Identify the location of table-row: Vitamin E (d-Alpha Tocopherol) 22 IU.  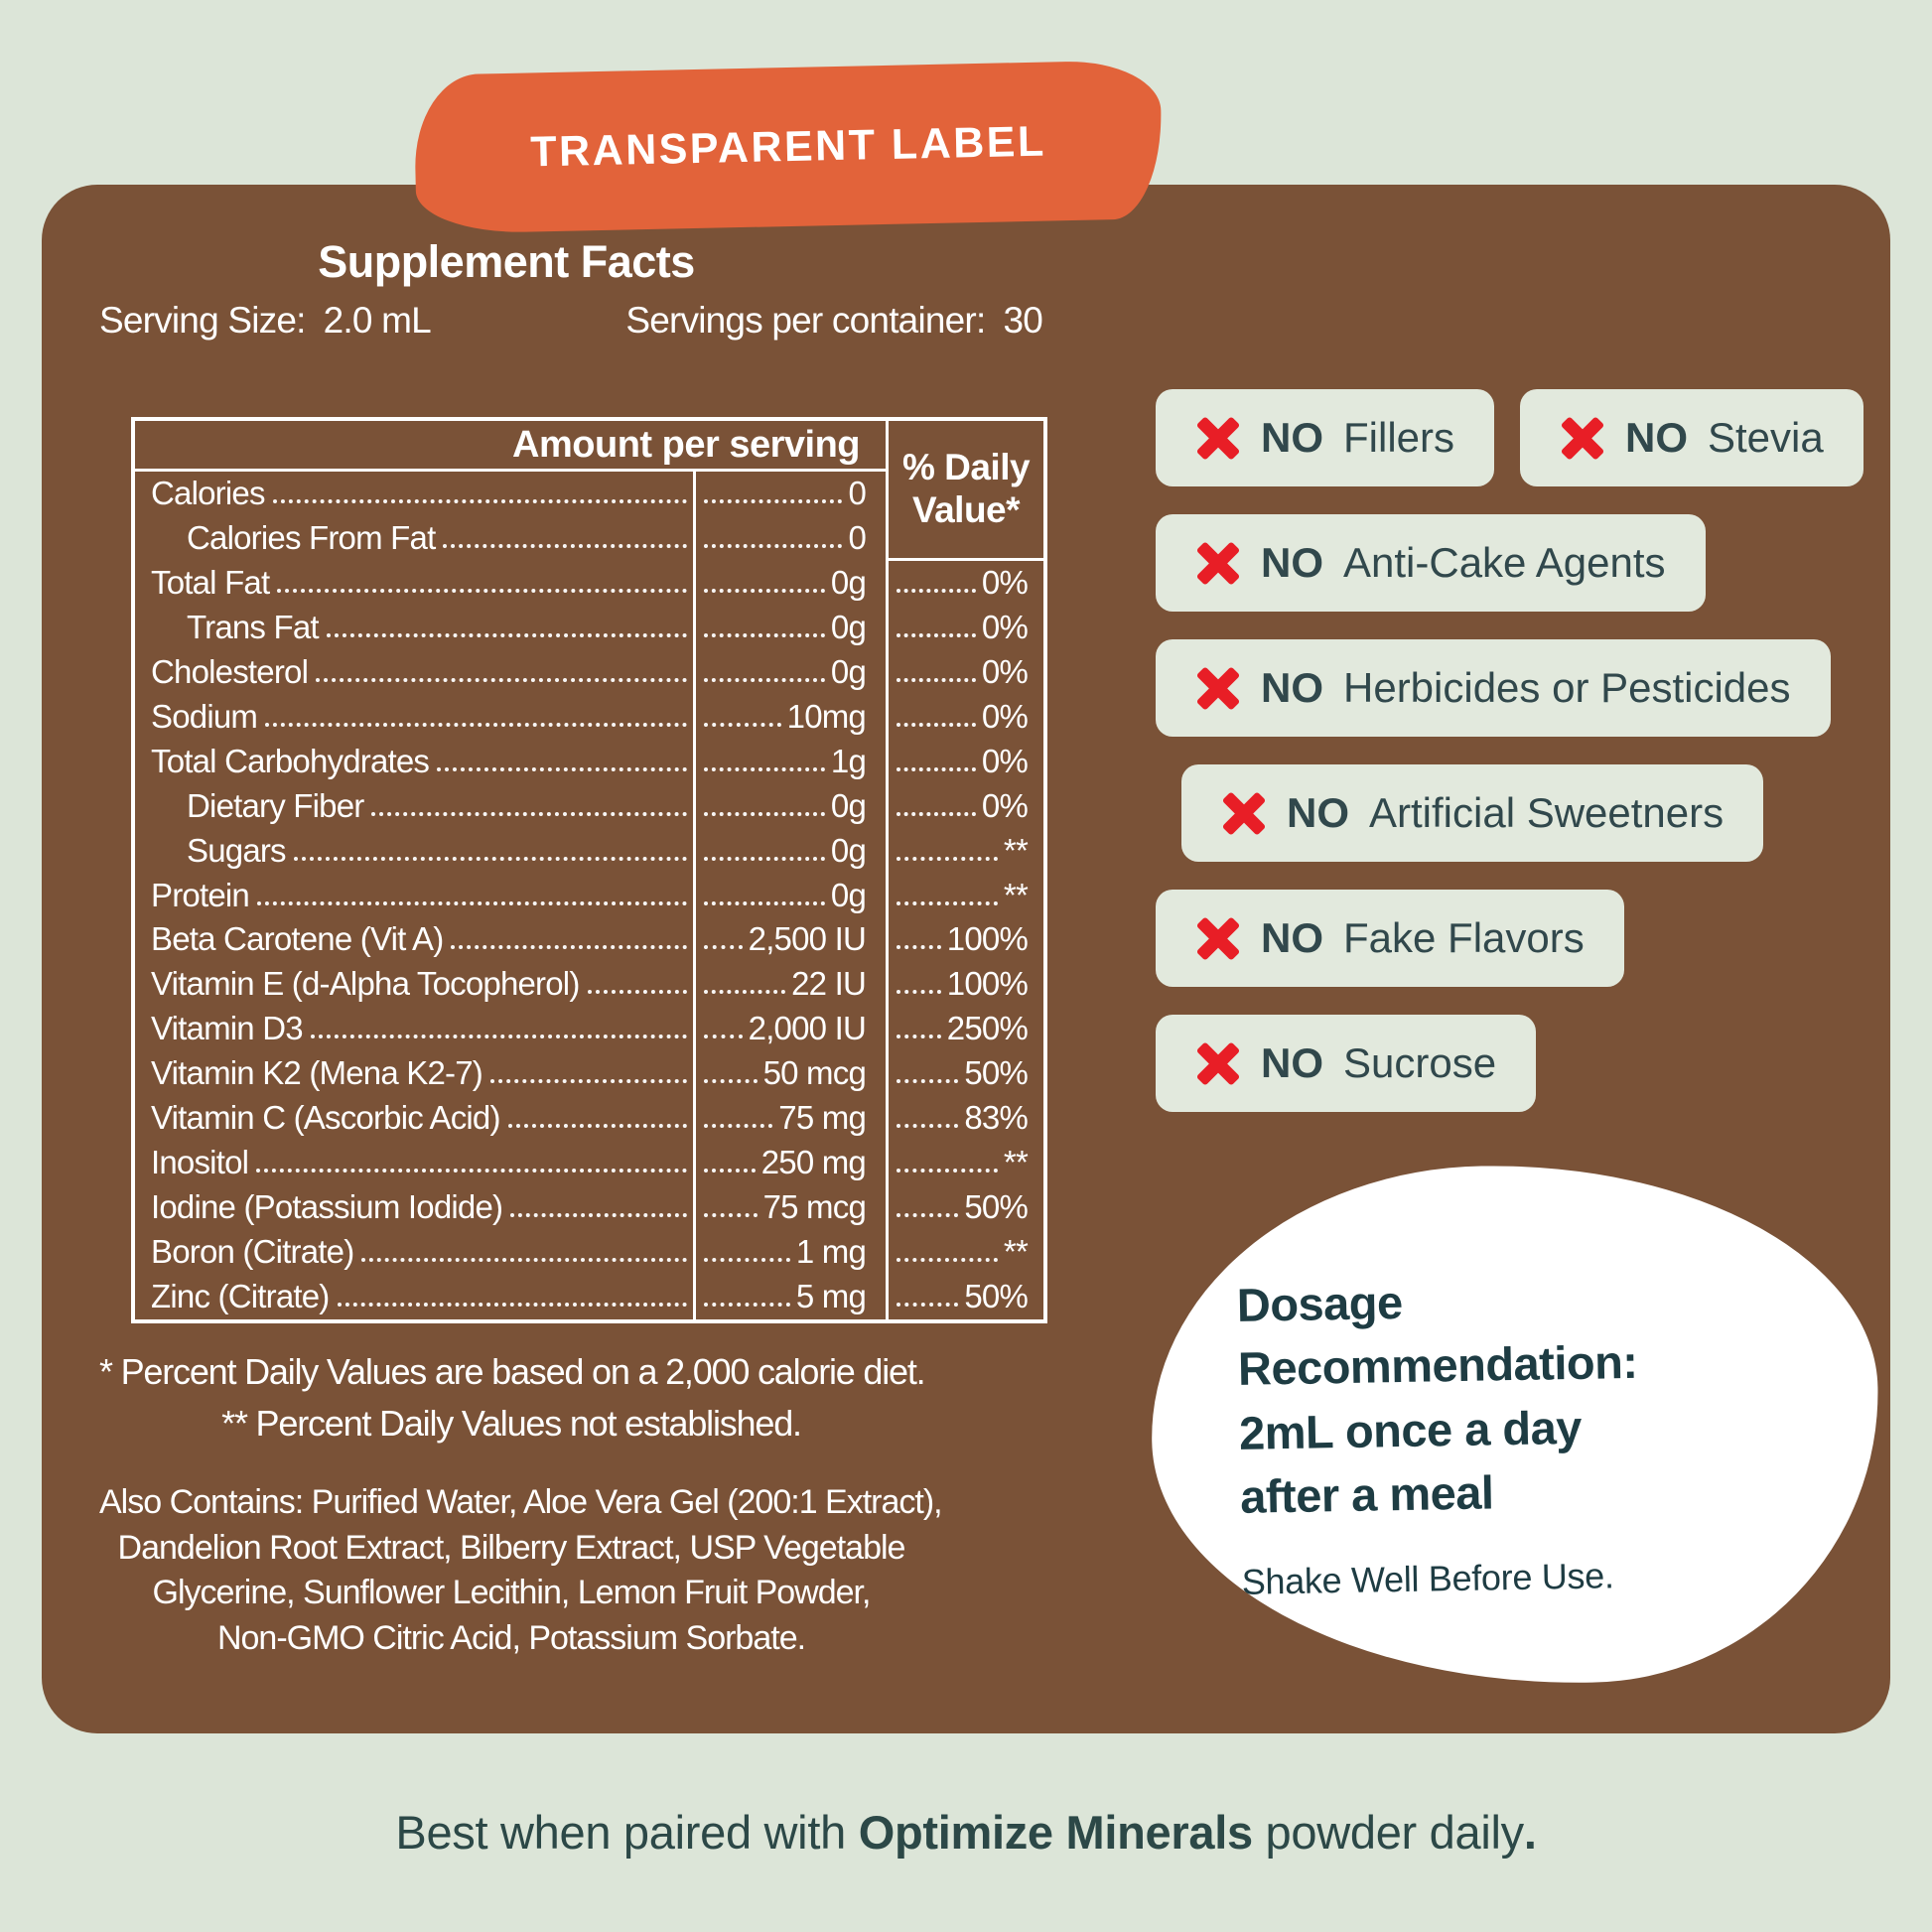
(511, 985).